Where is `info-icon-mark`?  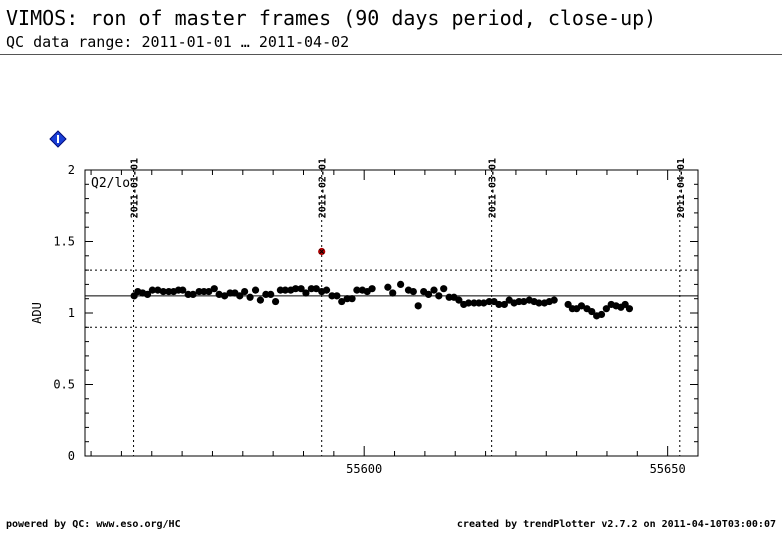 info-icon-mark is located at coordinates (58, 139).